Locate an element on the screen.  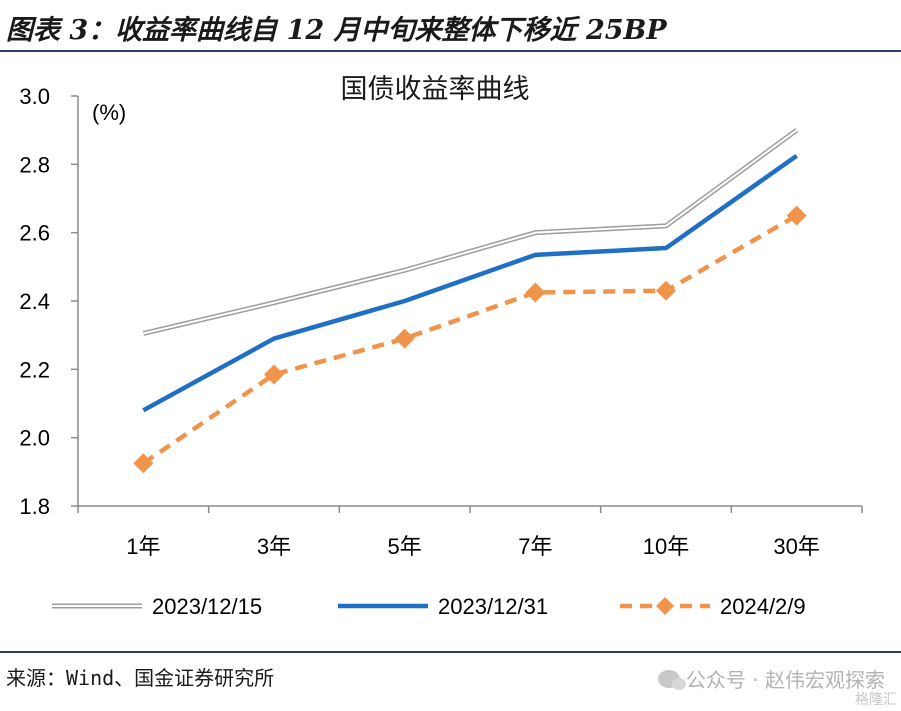
legend-label: 2024/2/9 is located at coordinates (763, 606).